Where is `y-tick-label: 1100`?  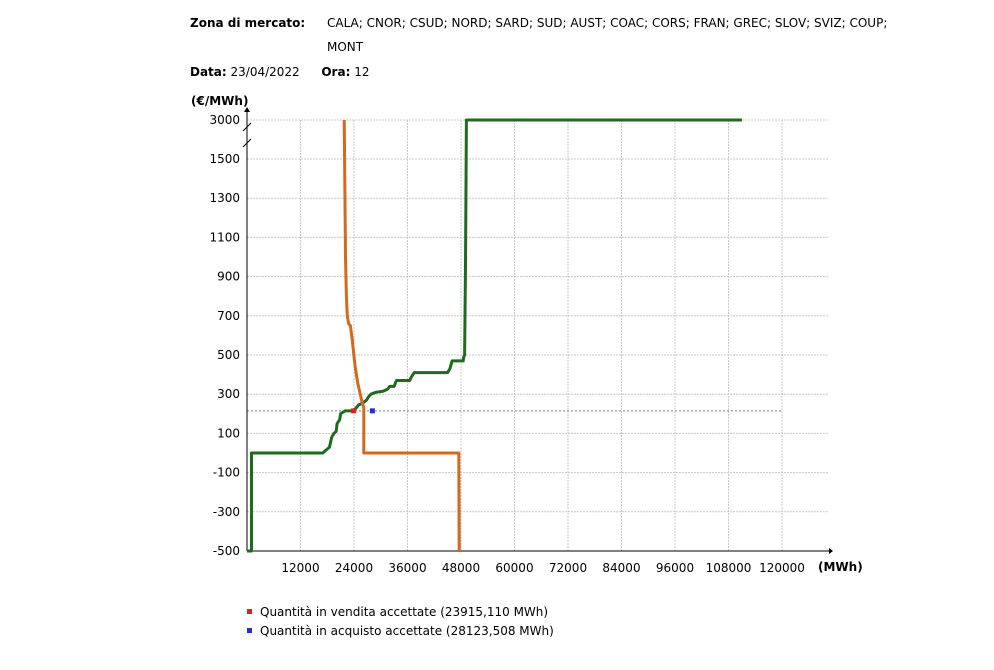 y-tick-label: 1100 is located at coordinates (224, 237).